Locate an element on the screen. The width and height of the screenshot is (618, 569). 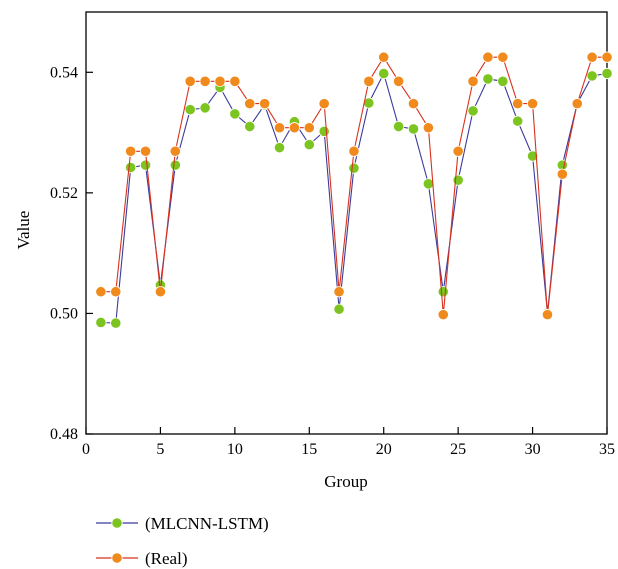
data-point: (MLCNN-LSTM) 8: 0.5341 is located at coordinates (205, 108).